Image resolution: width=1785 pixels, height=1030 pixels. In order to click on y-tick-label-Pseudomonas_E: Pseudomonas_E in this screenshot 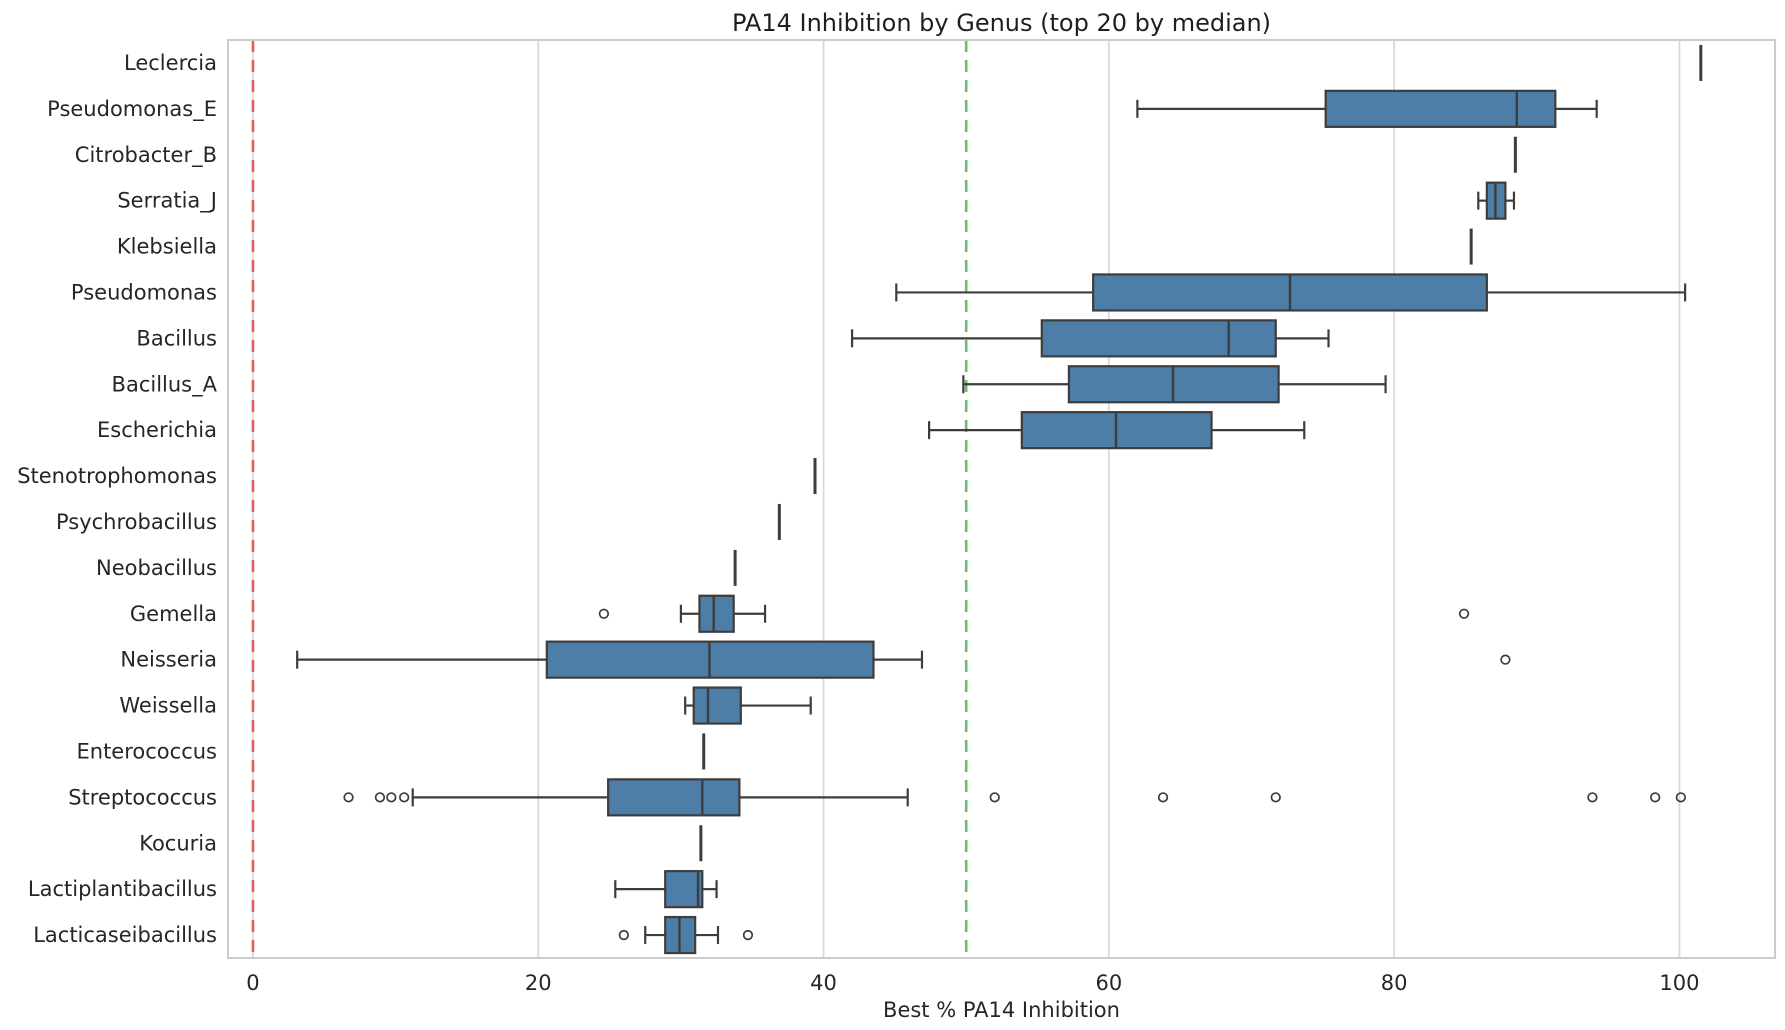, I will do `click(132, 109)`.